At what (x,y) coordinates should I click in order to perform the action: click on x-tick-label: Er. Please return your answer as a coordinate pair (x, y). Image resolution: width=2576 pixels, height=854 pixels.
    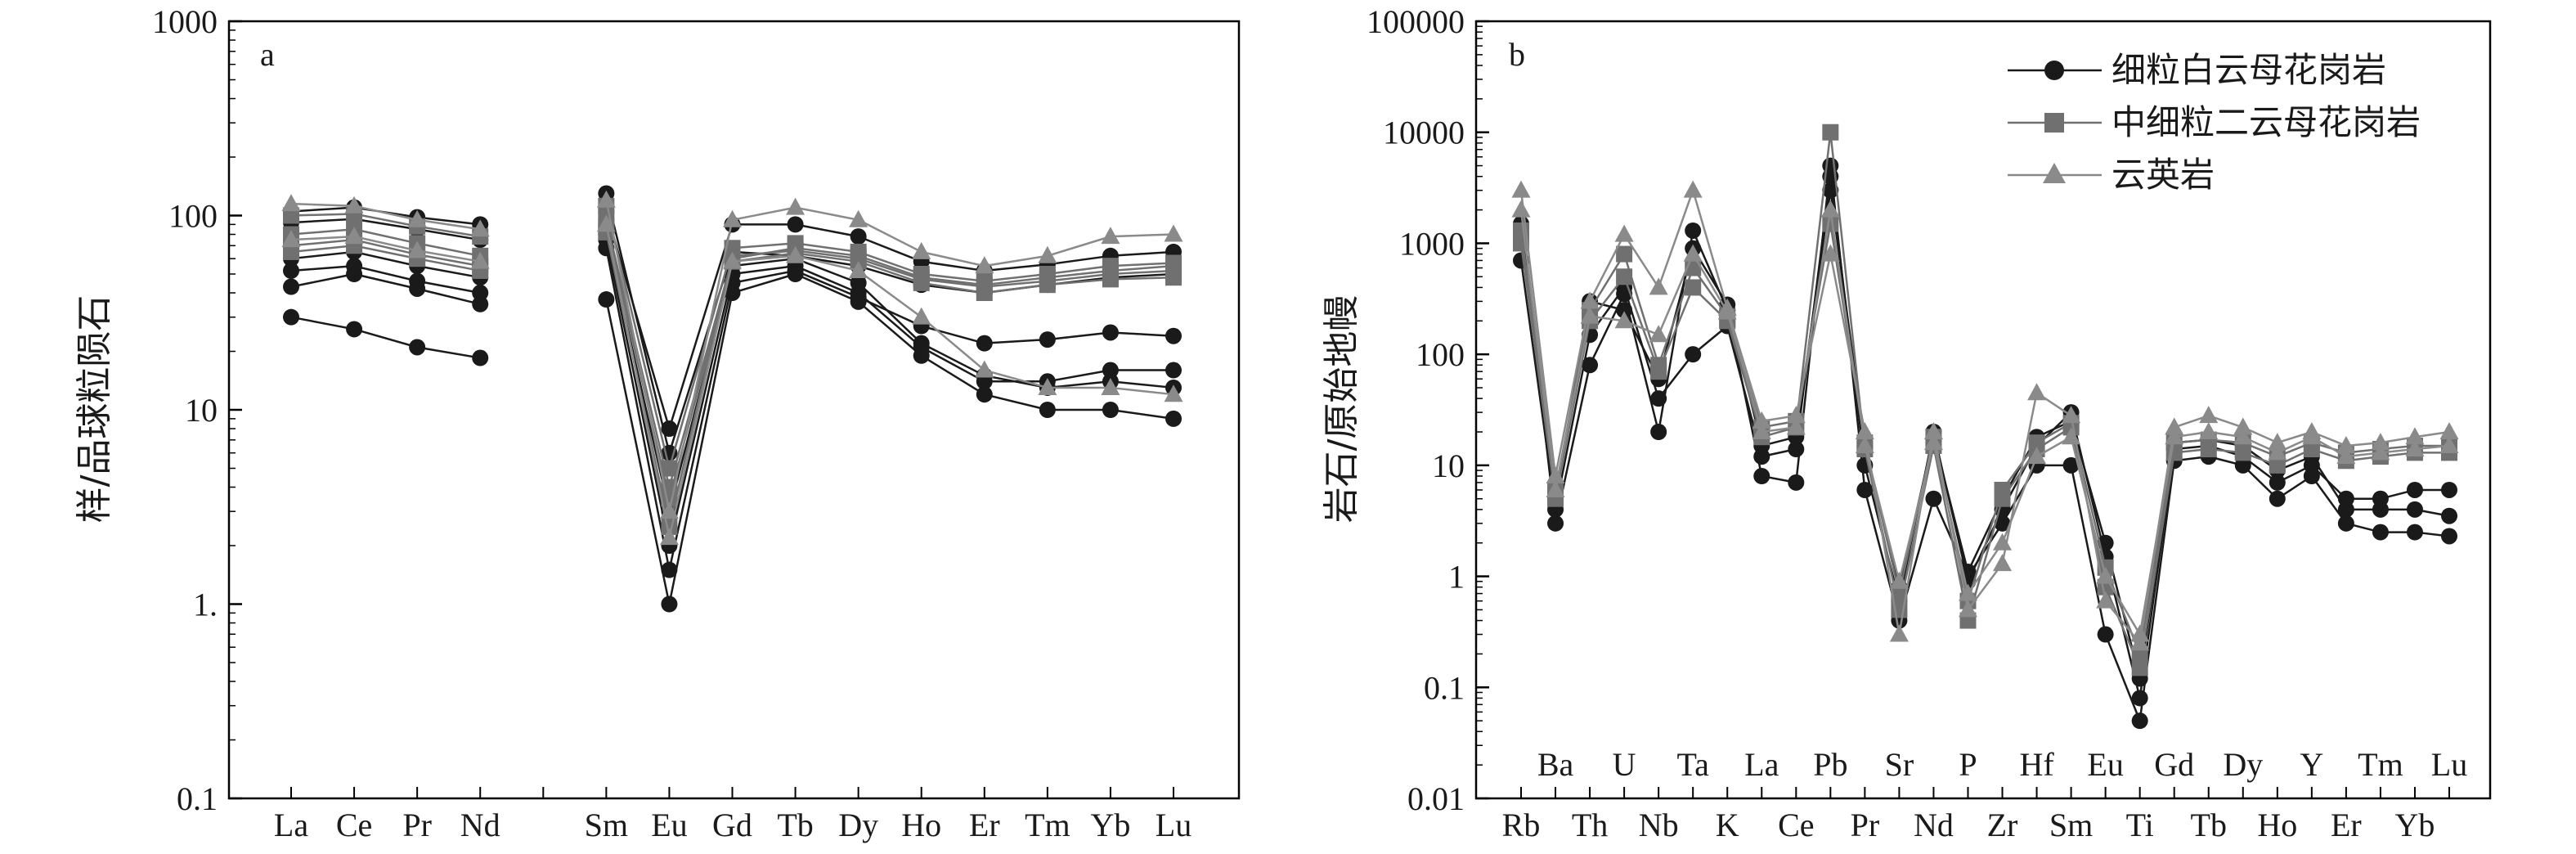
    Looking at the image, I should click on (985, 825).